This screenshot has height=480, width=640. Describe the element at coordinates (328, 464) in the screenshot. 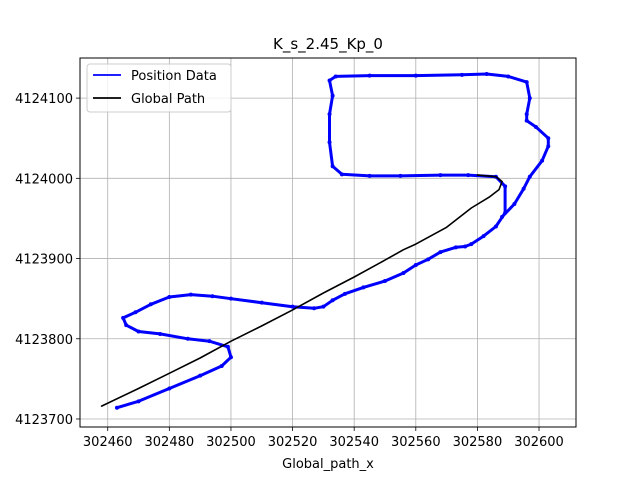

I see `x-axis-label: Global_path_x` at that location.